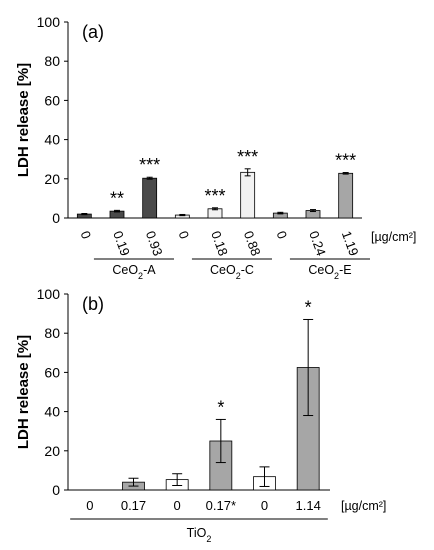 This screenshot has width=434, height=550. I want to click on panel-label: (a), so click(93, 32).